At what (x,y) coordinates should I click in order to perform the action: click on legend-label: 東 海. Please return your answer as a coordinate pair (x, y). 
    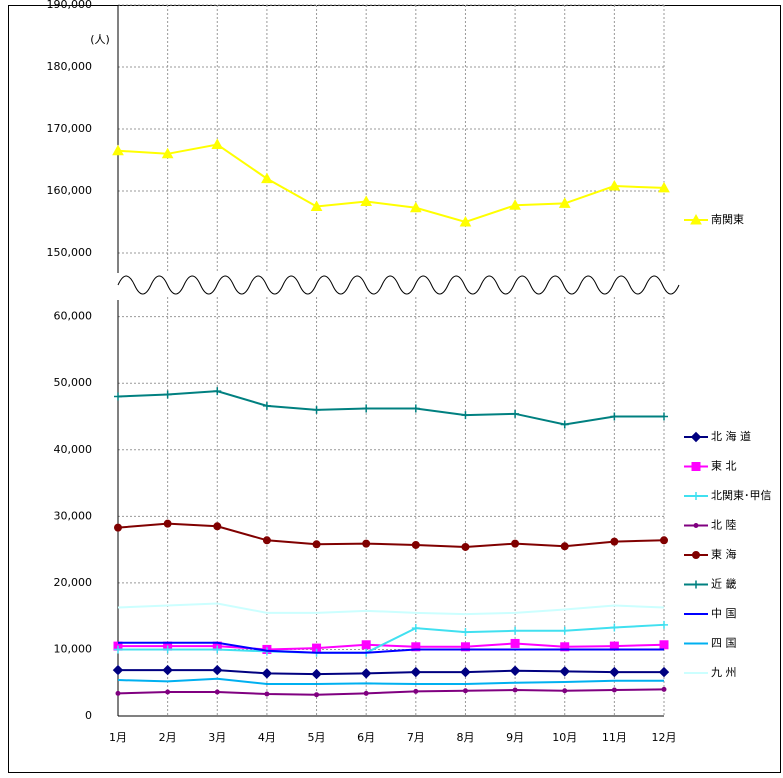
    Looking at the image, I should click on (724, 554).